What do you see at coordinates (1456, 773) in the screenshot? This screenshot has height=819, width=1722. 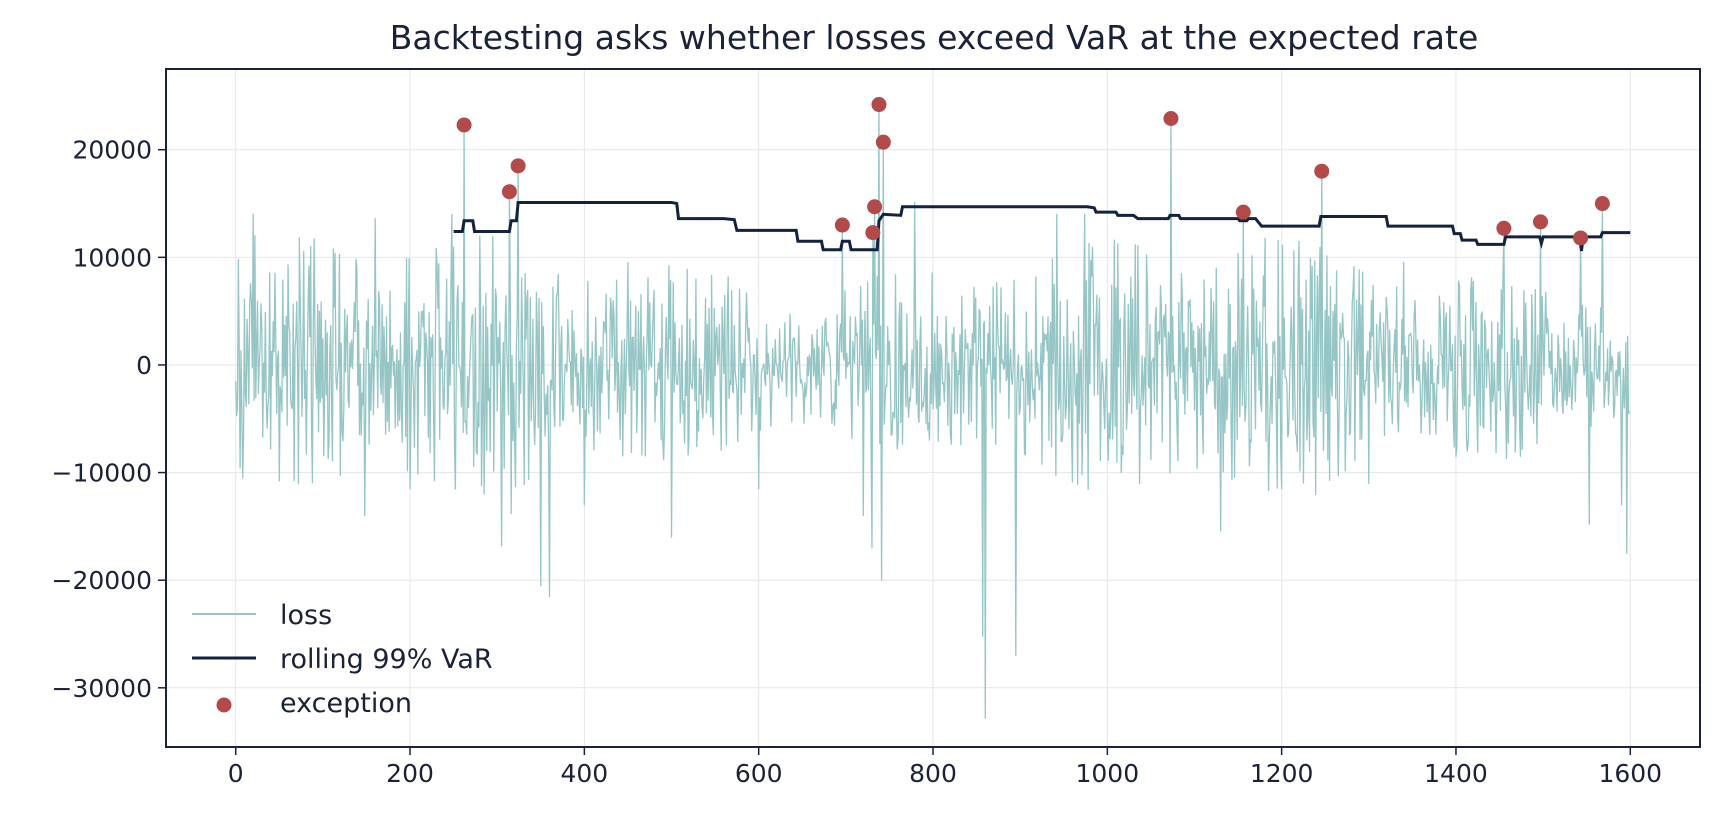 I see `x-tick-label-7: 1400` at bounding box center [1456, 773].